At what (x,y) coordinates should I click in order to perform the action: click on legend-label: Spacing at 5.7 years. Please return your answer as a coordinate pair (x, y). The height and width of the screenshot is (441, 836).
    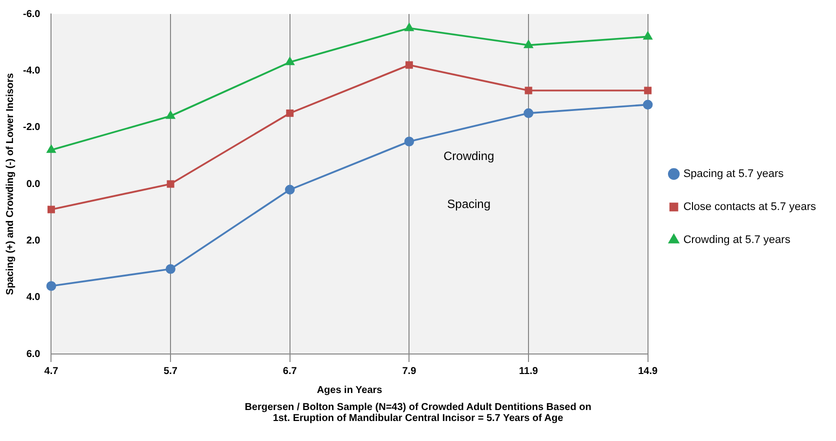
    Looking at the image, I should click on (733, 174).